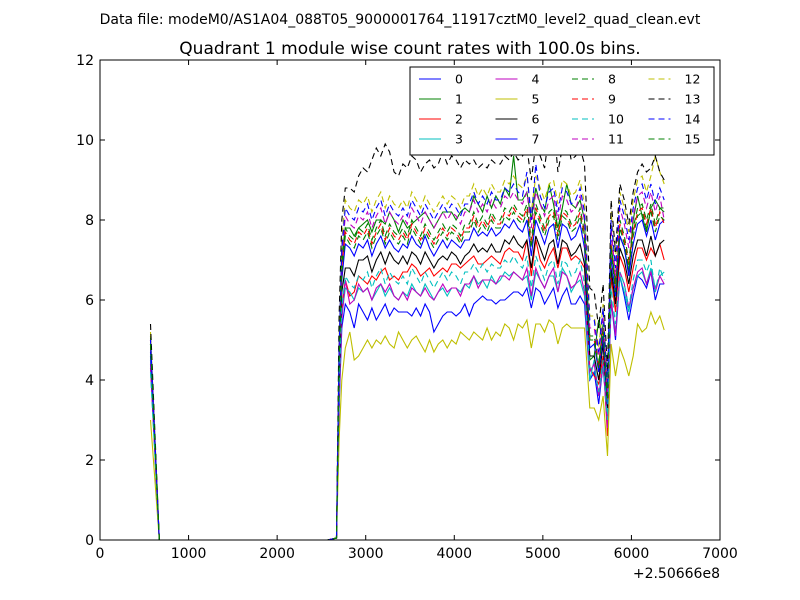 The image size is (800, 600). What do you see at coordinates (676, 574) in the screenshot?
I see `x-axis-offset-label: +2.50666e8` at bounding box center [676, 574].